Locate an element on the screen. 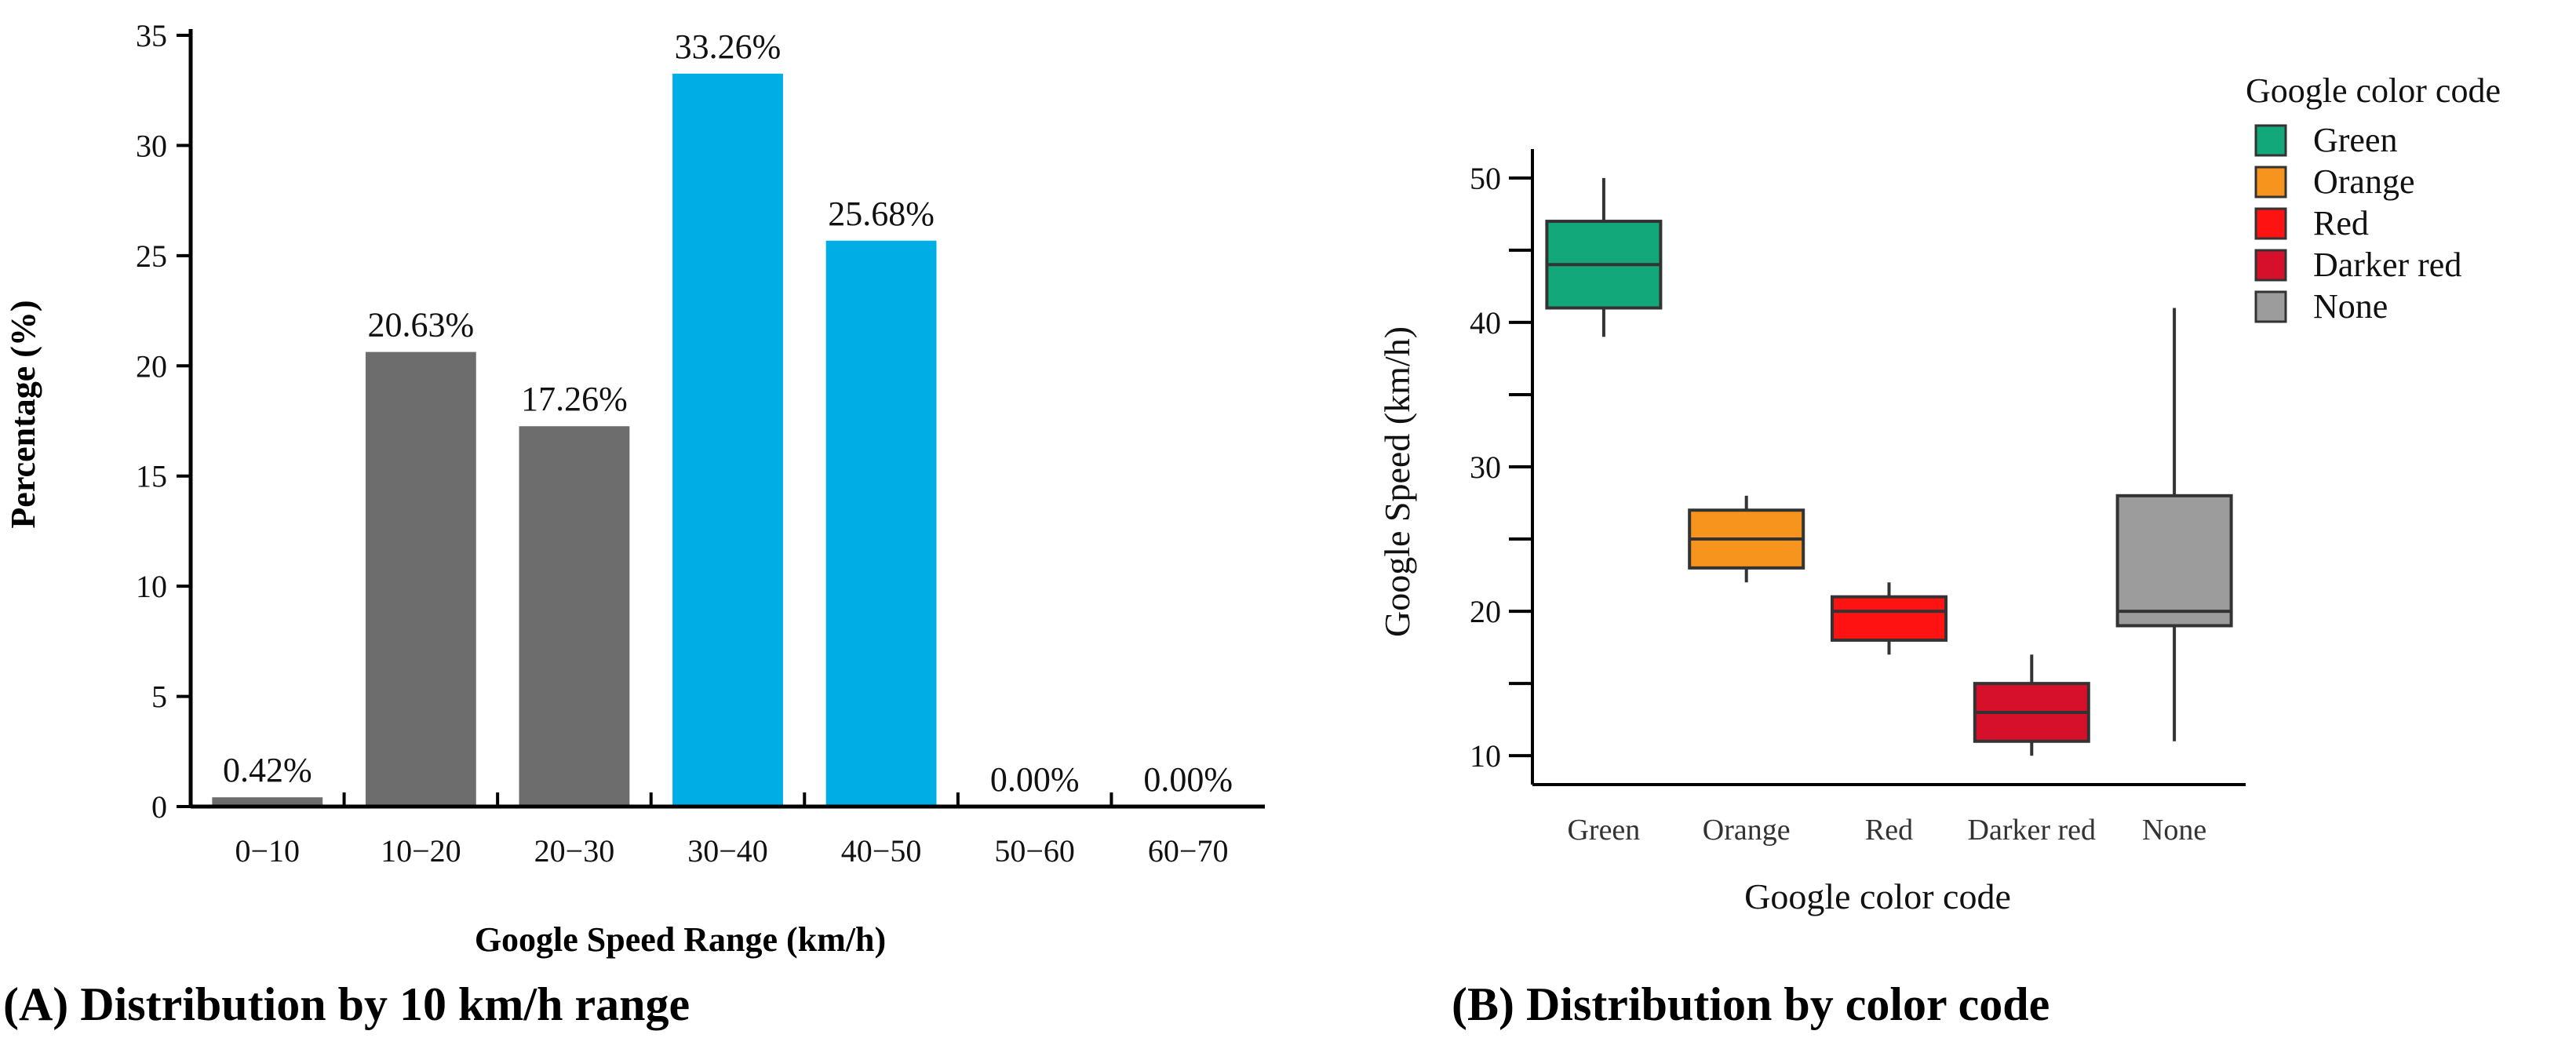 The height and width of the screenshot is (1049, 2576). box-x-ticks: Green Orange Red Darker red None is located at coordinates (1886, 830).